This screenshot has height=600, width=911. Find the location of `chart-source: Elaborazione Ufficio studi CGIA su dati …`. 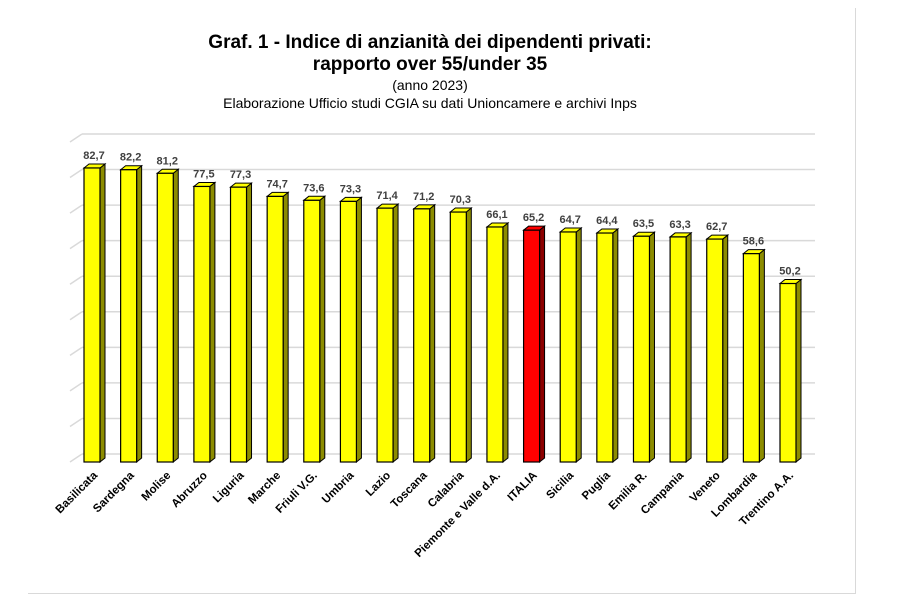

chart-source: Elaborazione Ufficio studi CGIA su dati … is located at coordinates (430, 103).